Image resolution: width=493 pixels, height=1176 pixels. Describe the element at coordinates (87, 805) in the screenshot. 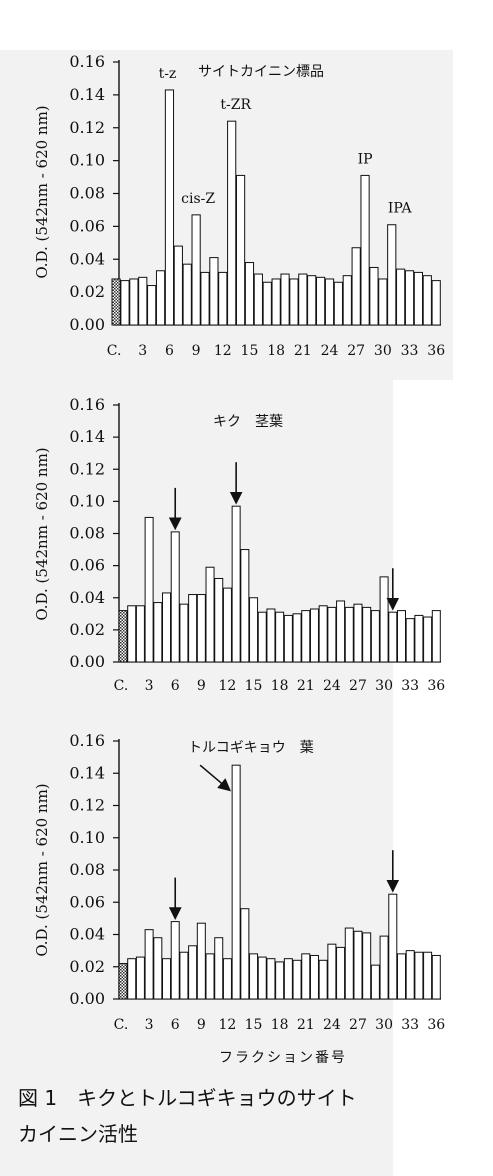

I see `y-tick-label: 0.12` at that location.